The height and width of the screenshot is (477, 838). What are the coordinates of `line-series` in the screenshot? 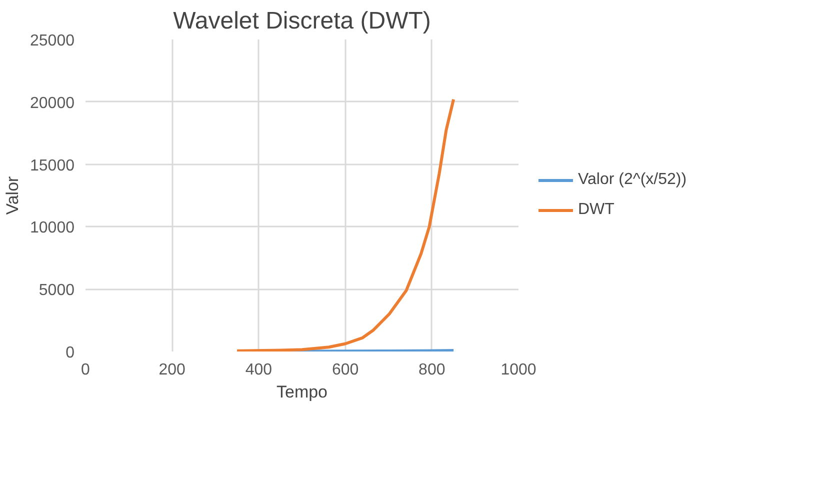 It's located at (346, 225).